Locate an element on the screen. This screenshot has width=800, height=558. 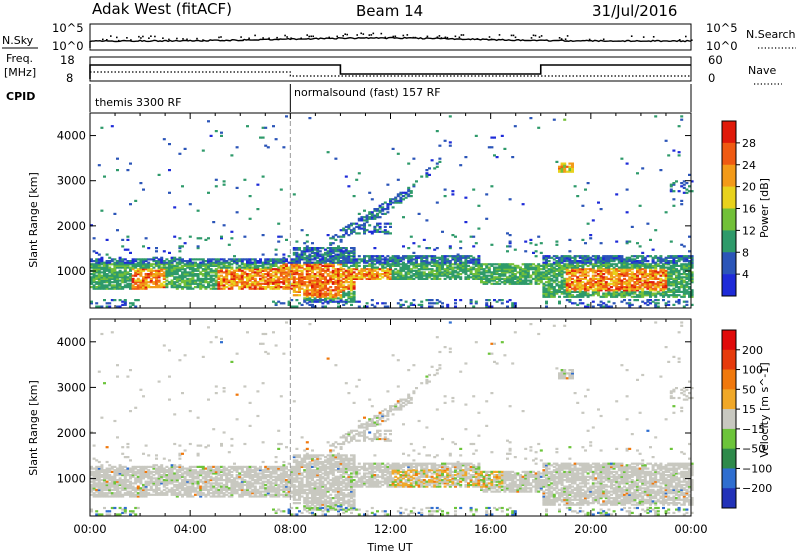
freq-label: Freq. is located at coordinates (19, 58).